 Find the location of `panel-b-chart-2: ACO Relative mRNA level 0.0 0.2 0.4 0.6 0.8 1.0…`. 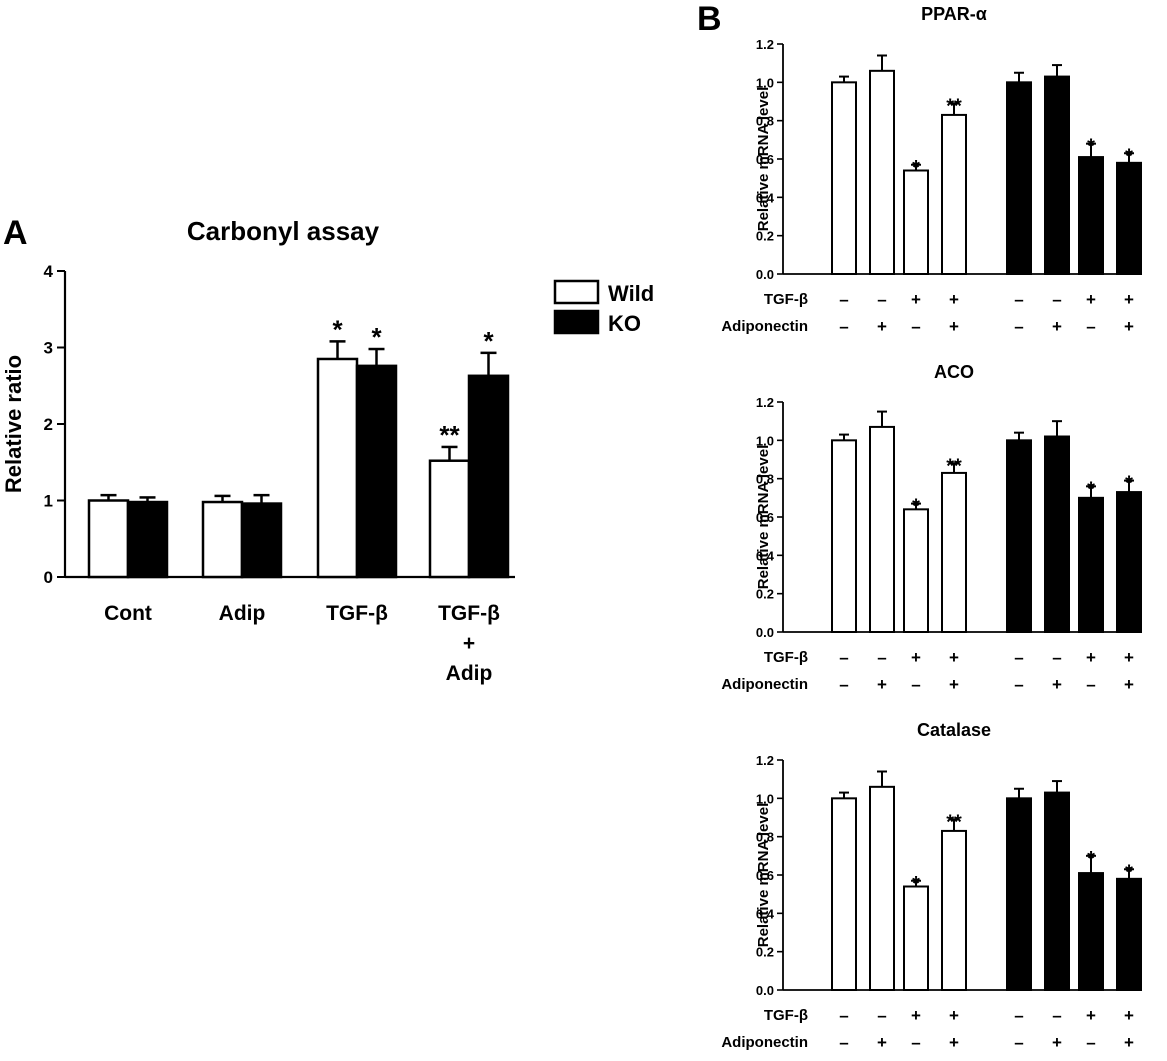

panel-b-chart-2: ACO Relative mRNA level 0.0 0.2 0.4 0.6 0.8 1.0… is located at coordinates (931, 528).